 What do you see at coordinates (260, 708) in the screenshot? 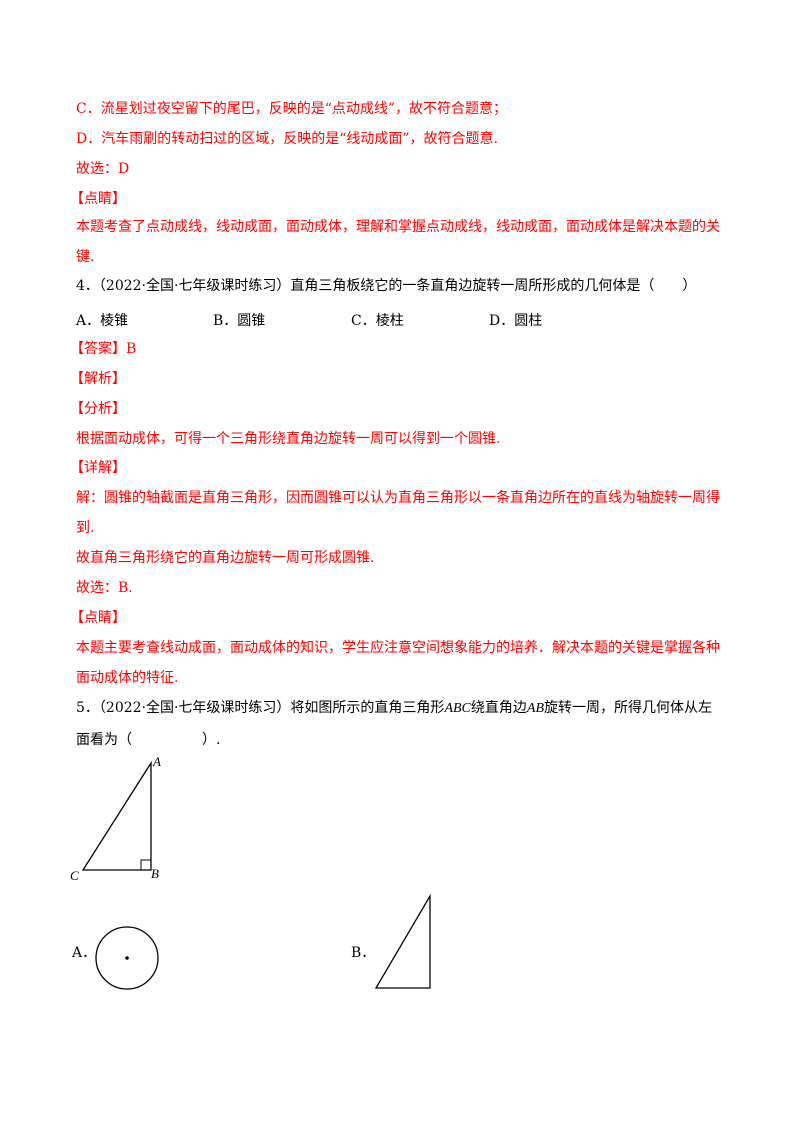
I see `q5-text: 5．（2022·全国·七年级课时练习）将如图所示的直角三角形` at bounding box center [260, 708].